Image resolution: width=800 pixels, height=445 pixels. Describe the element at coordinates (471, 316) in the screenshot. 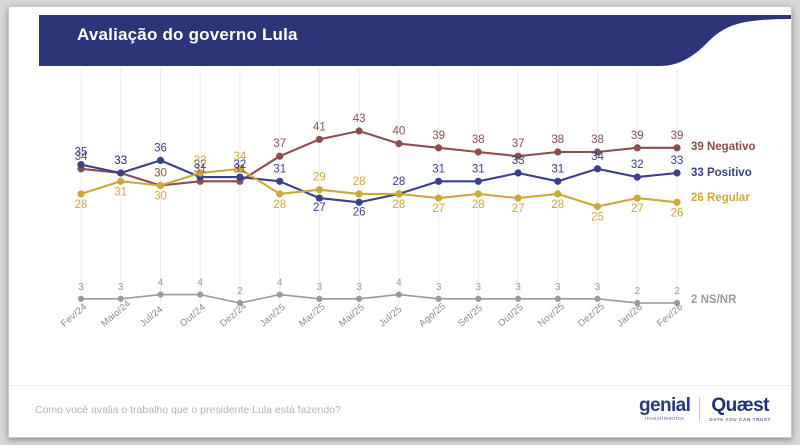

I see `x-axis-tick: Set/25` at that location.